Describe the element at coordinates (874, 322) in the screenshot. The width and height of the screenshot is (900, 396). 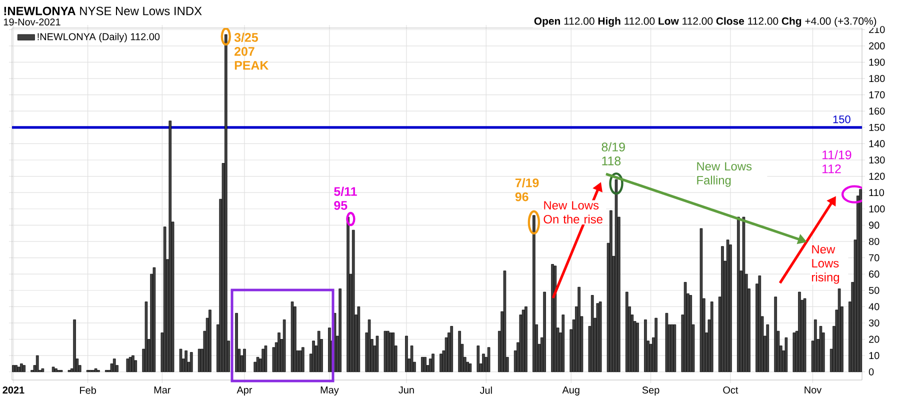
I see `y-tick-label: 30` at that location.